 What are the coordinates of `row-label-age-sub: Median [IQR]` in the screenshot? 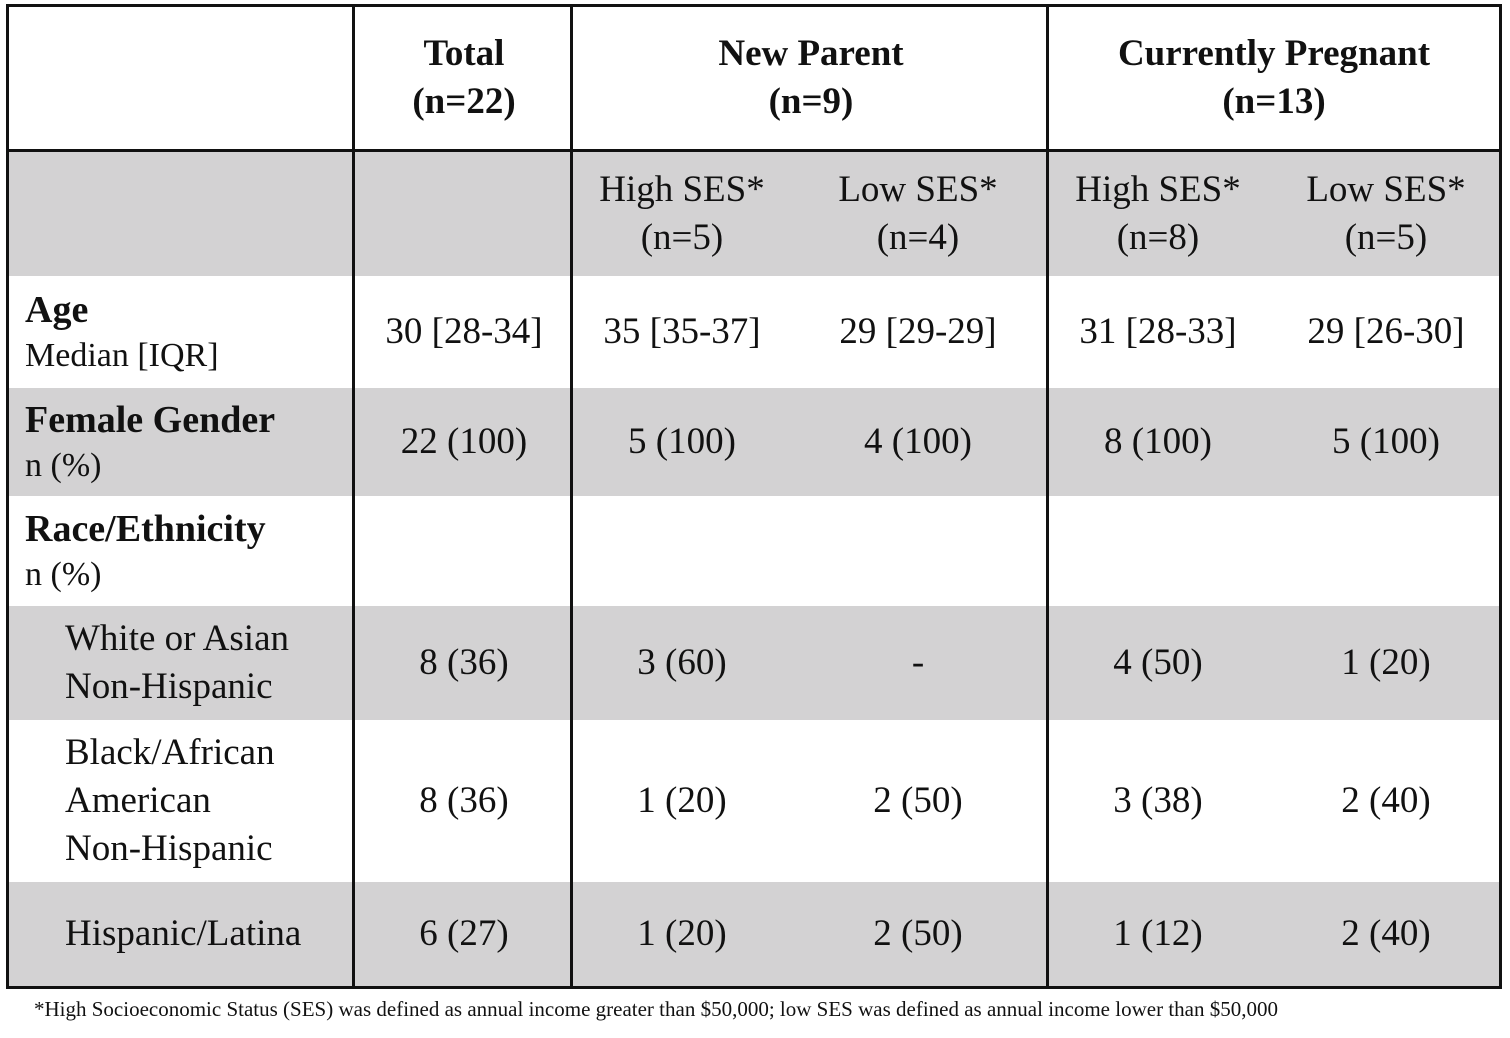 It's located at (122, 355).